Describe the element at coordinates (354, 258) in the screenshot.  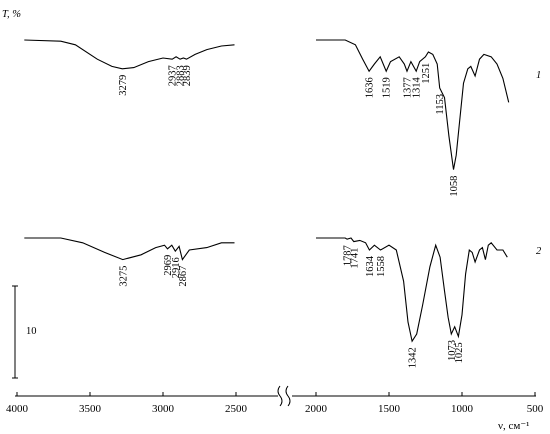
I see `peak-label: 1741` at that location.